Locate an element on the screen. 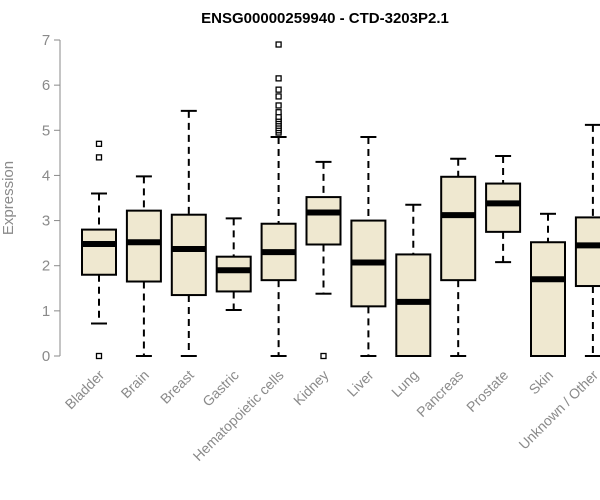 The image size is (600, 500). y-tick-label: 0 is located at coordinates (46, 356).